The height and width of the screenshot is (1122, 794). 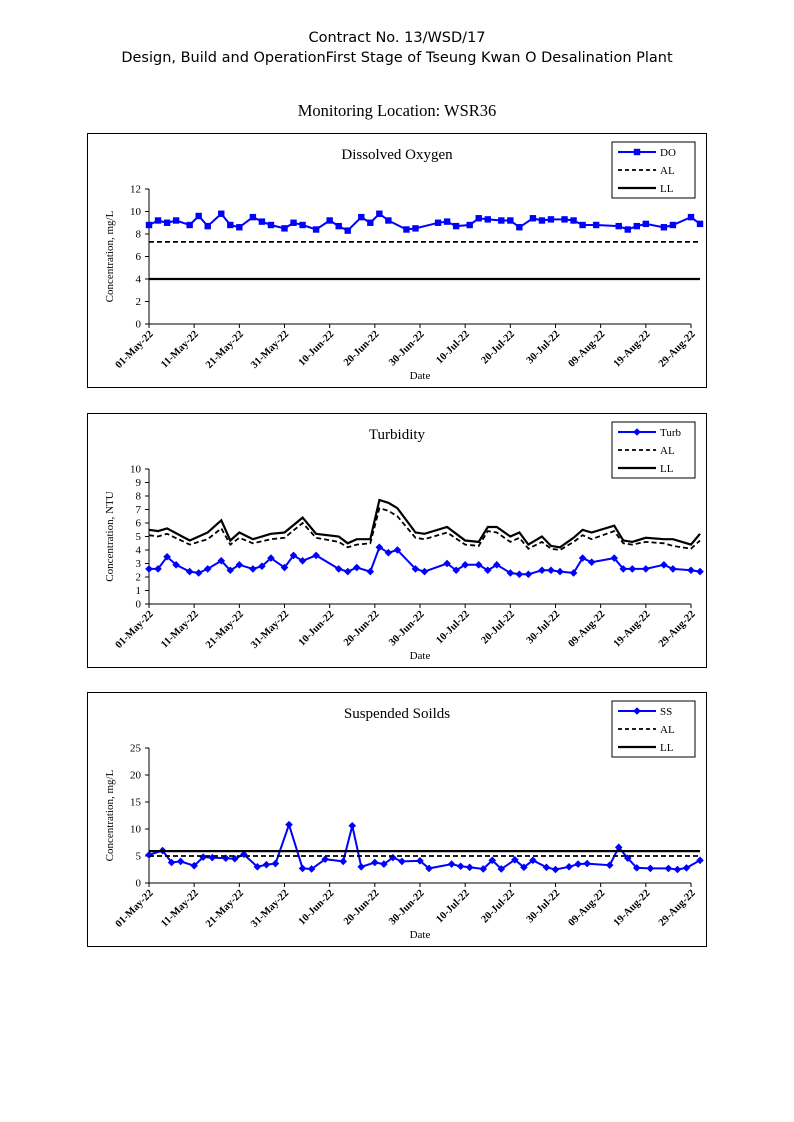 What do you see at coordinates (543, 347) in the screenshot?
I see `x-tick-label: 30-Jul-22` at bounding box center [543, 347].